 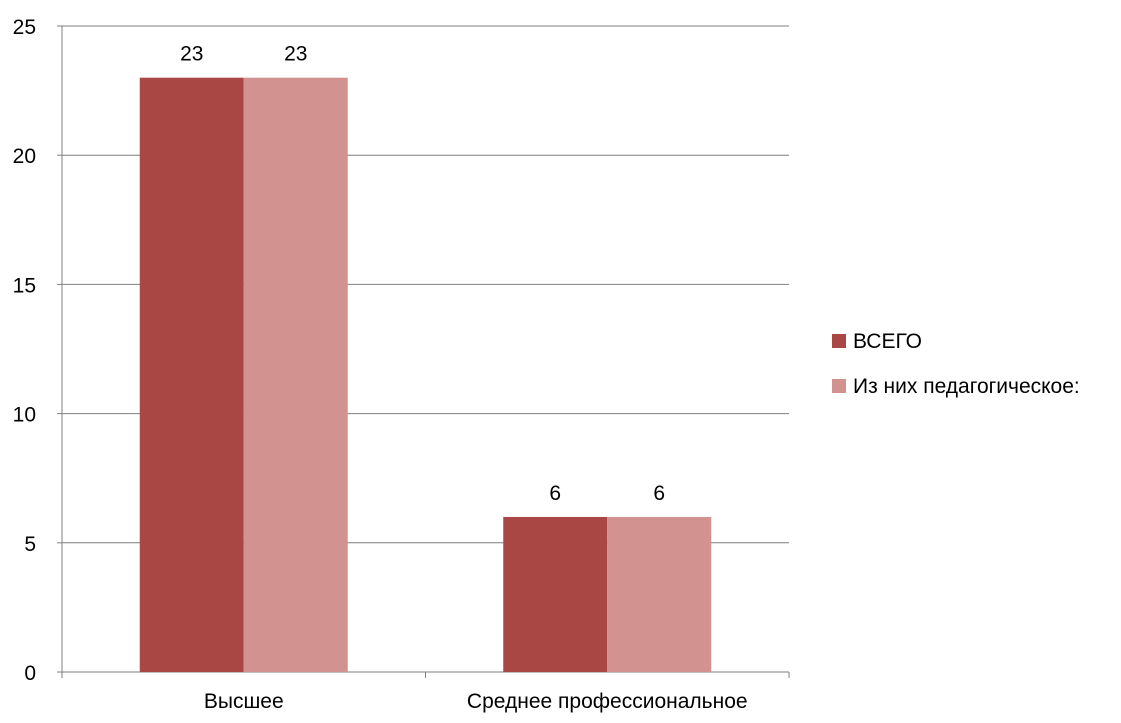 What do you see at coordinates (295, 375) in the screenshot?
I see `bar-pedagogical-higher` at bounding box center [295, 375].